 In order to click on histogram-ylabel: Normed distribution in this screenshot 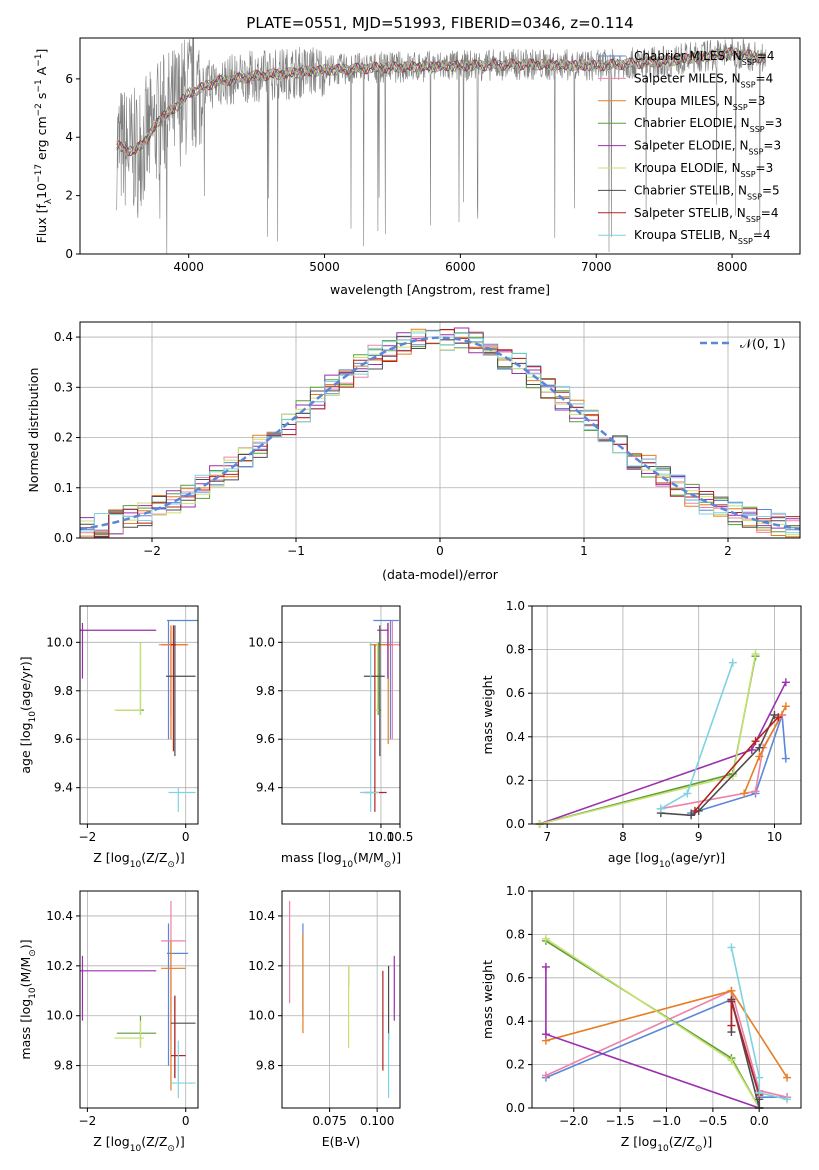, I will do `click(33, 430)`.